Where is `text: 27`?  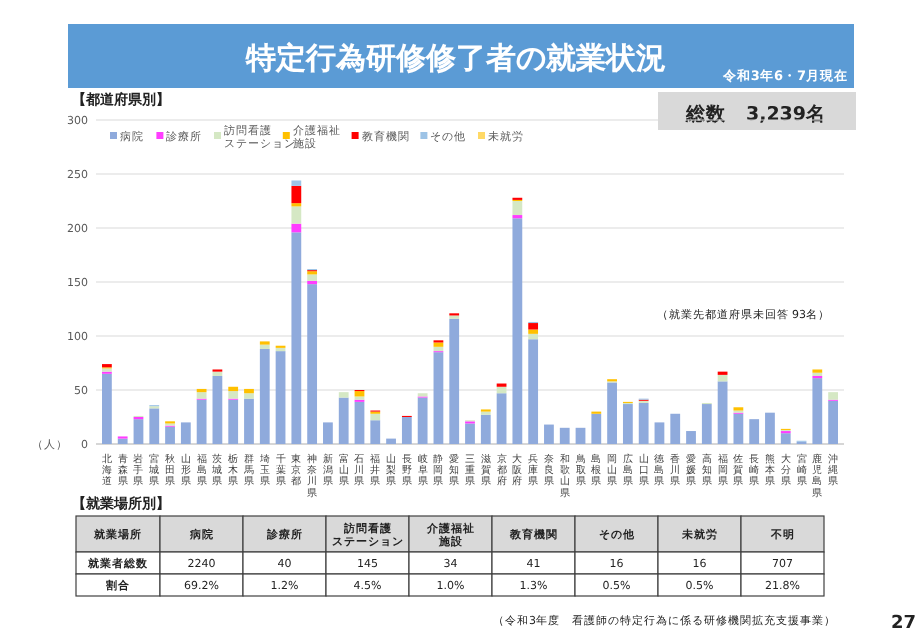 text: 27 is located at coordinates (903, 624).